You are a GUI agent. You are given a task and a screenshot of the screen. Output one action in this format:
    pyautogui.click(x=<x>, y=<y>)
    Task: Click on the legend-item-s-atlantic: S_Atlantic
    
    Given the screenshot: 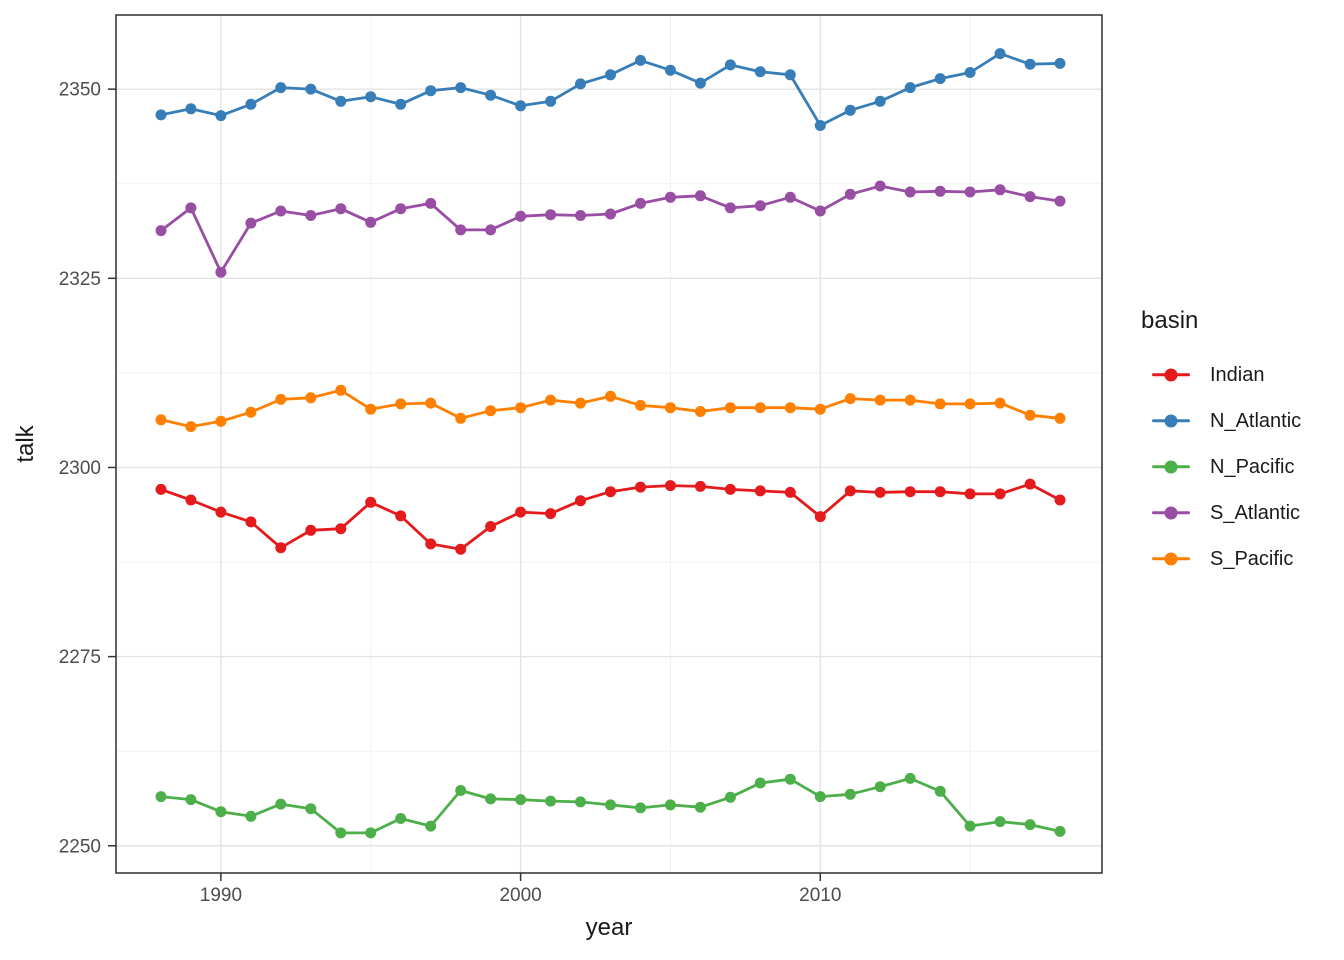 What is the action you would take?
    pyautogui.click(x=1241, y=513)
    